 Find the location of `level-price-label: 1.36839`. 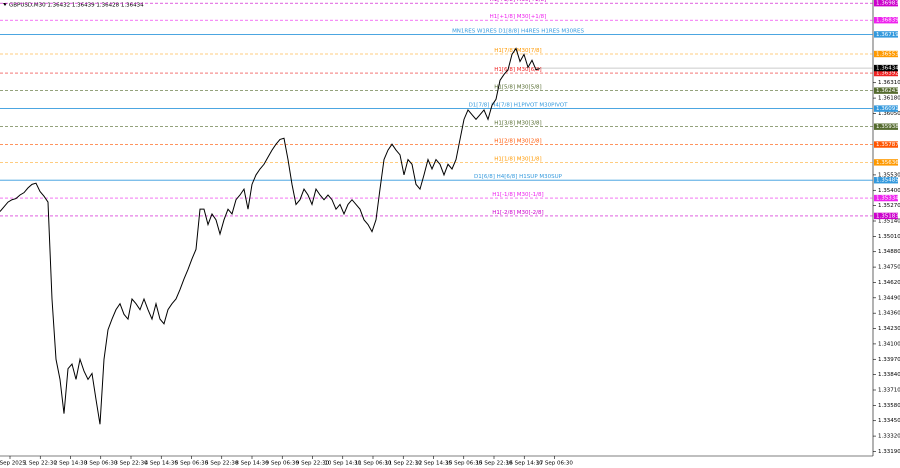

level-price-label: 1.36839 is located at coordinates (887, 21).